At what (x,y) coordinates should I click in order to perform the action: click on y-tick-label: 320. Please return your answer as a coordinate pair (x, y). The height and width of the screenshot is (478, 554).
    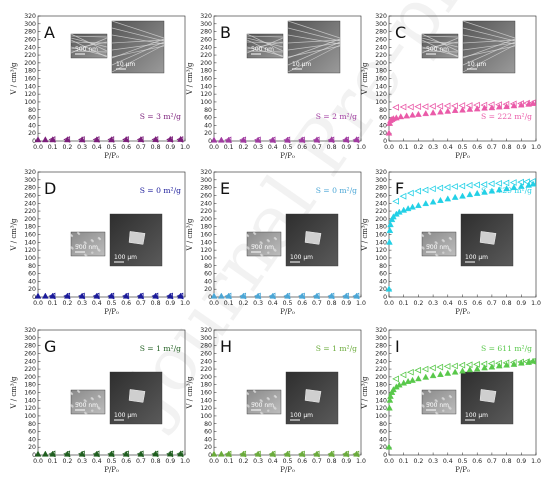
    Looking at the image, I should click on (381, 16).